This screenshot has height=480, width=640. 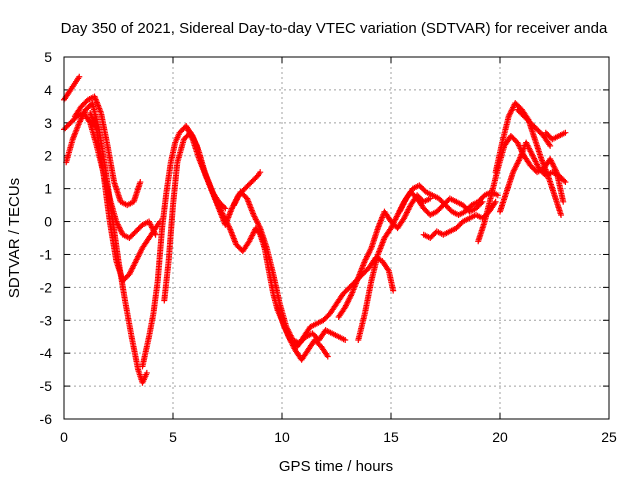 What do you see at coordinates (48, 90) in the screenshot?
I see `y-tick-label: 4` at bounding box center [48, 90].